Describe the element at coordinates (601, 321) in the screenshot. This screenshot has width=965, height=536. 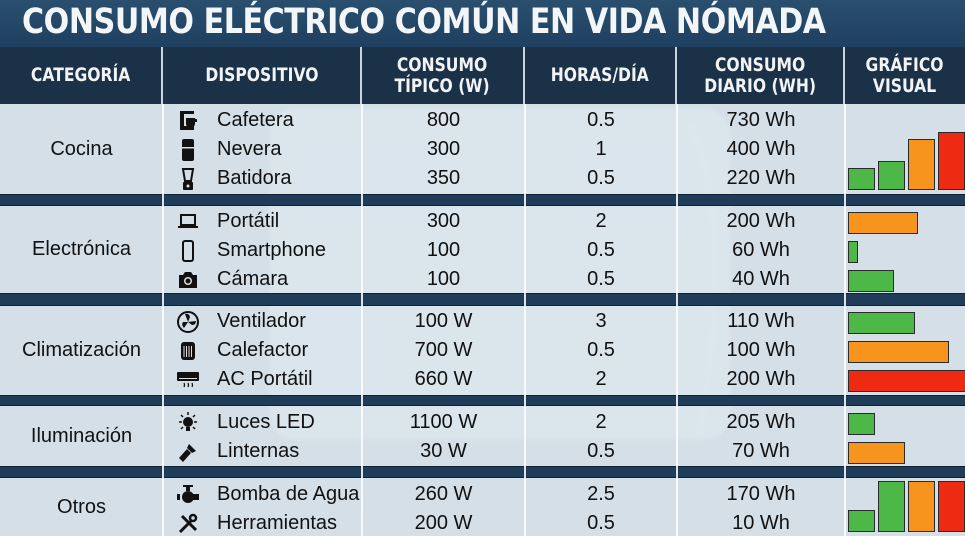
I see `hours-per-day: 3` at that location.